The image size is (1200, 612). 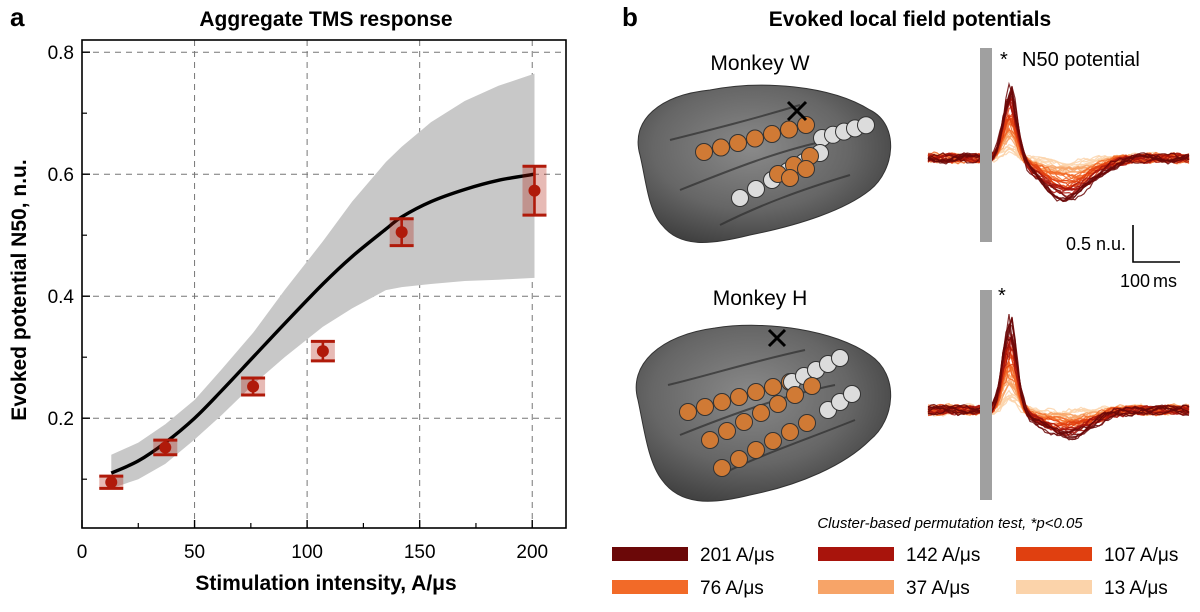 What do you see at coordinates (17, 17) in the screenshot?
I see `panel-letter-a: a` at bounding box center [17, 17].